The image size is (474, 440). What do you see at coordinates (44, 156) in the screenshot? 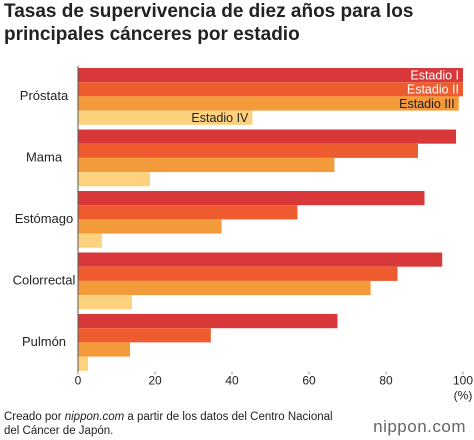
I see `y-tick-label: Mama` at bounding box center [44, 156].